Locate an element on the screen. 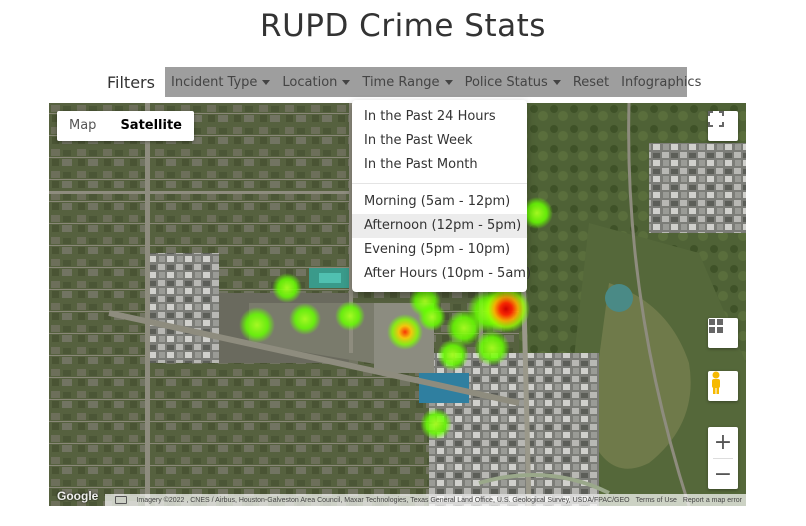 The height and width of the screenshot is (526, 806). map-type-map-button: Map is located at coordinates (83, 125).